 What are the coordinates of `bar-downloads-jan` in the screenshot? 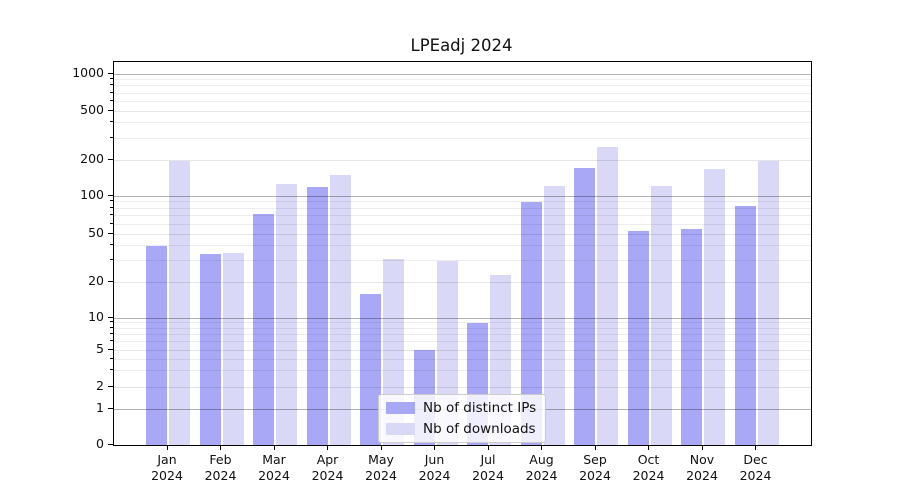 It's located at (179, 302).